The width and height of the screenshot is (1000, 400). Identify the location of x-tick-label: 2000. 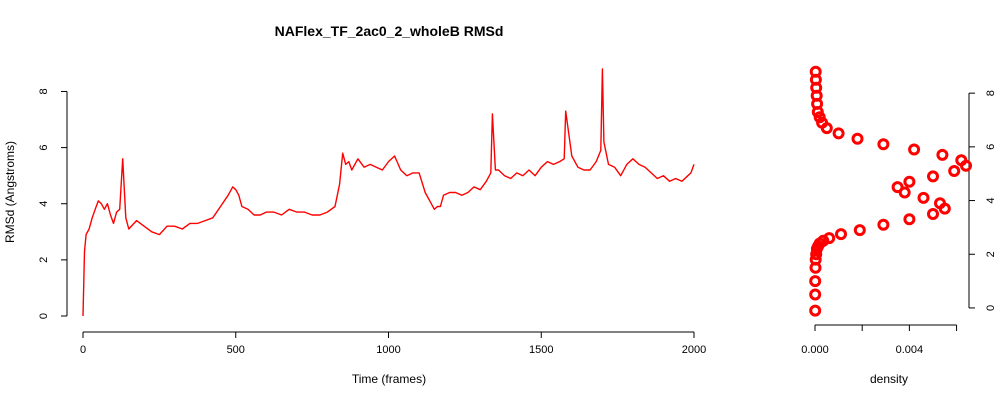
(694, 350).